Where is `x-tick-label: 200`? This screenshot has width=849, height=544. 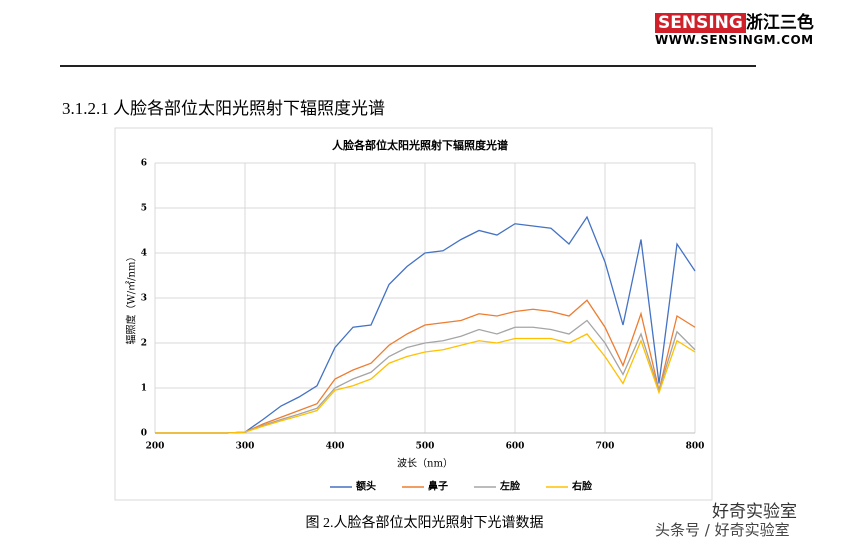
x-tick-label: 200 is located at coordinates (155, 447).